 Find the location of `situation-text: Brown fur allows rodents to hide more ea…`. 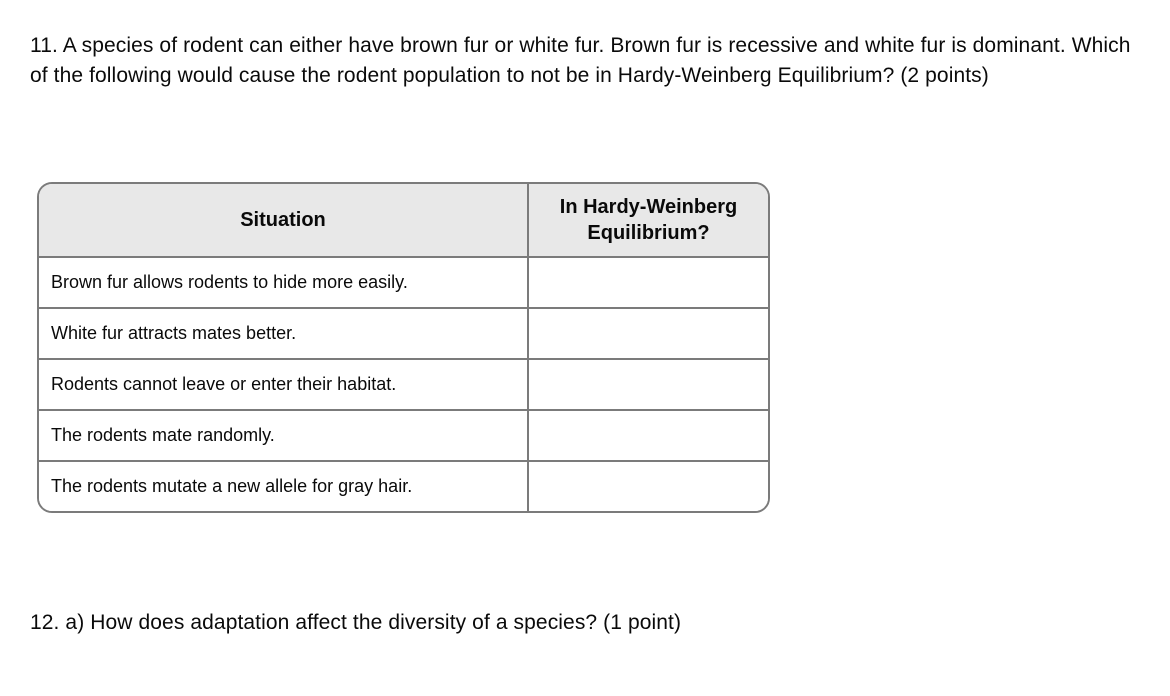

situation-text: Brown fur allows rodents to hide more ea… is located at coordinates (284, 283).